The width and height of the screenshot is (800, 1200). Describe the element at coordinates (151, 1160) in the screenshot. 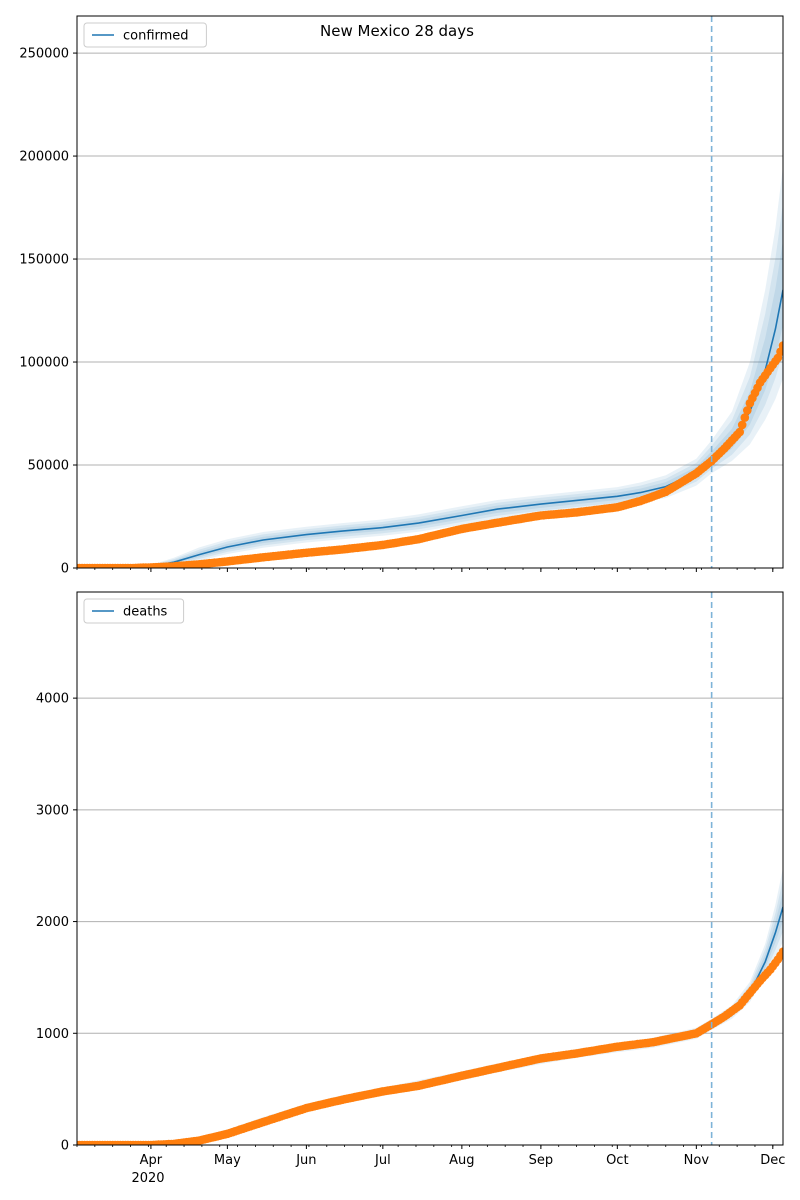

I see `x-tick-label: Apr` at that location.